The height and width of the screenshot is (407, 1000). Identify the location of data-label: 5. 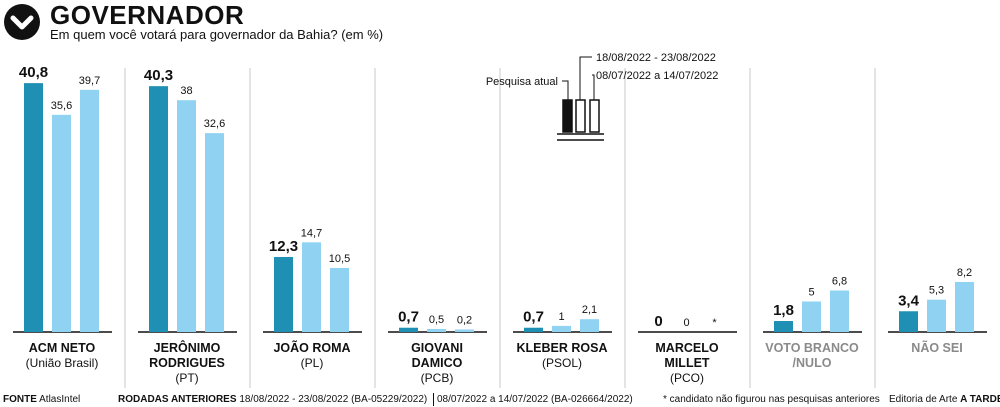
(811, 293).